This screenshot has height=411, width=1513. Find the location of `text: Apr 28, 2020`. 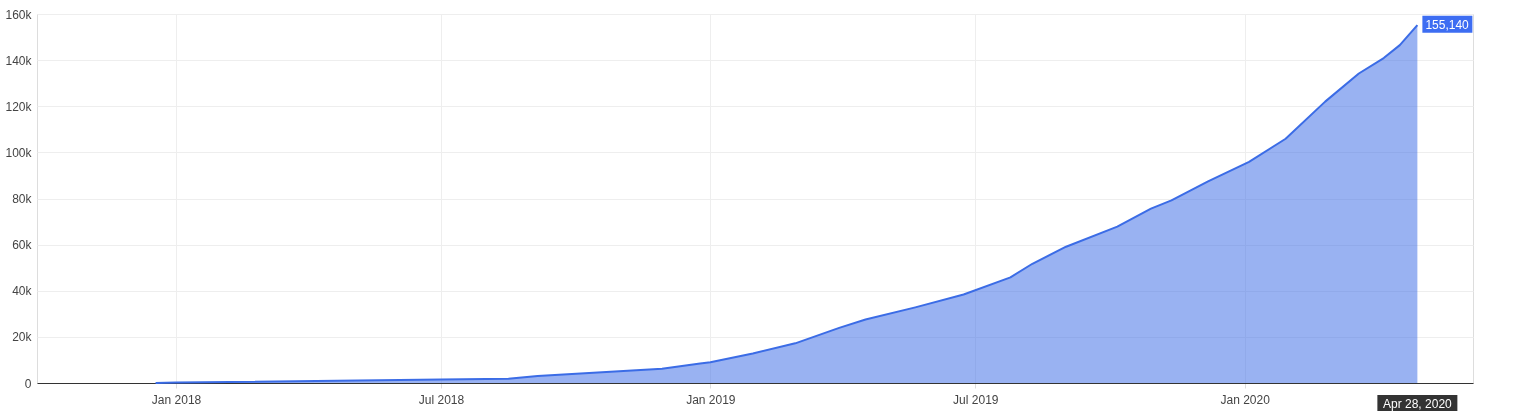

text: Apr 28, 2020 is located at coordinates (1418, 404).